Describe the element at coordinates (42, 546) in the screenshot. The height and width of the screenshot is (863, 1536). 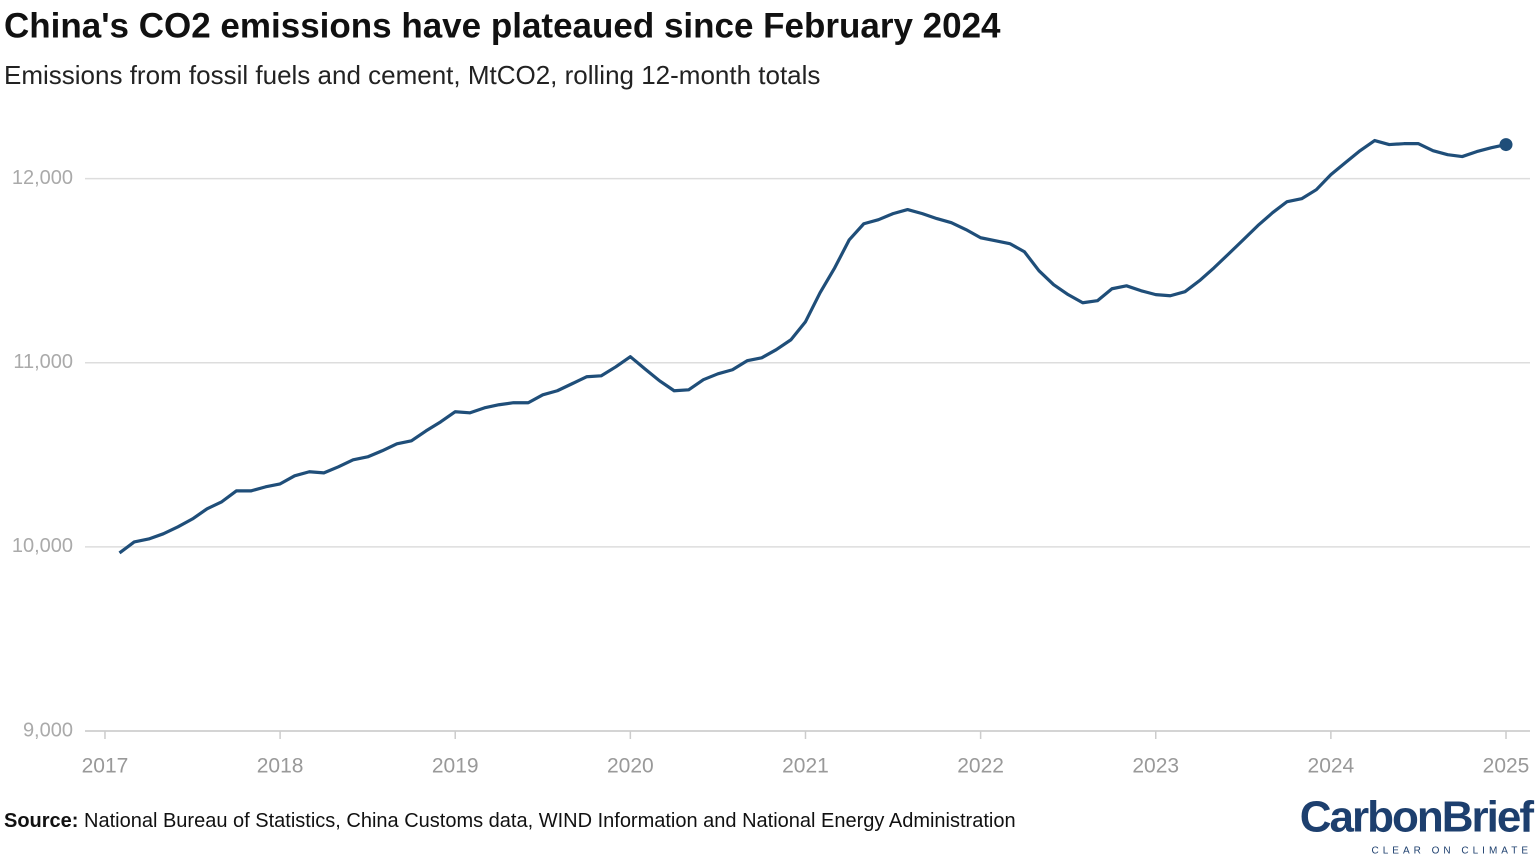
I see `y-tick-label: 10,000` at that location.